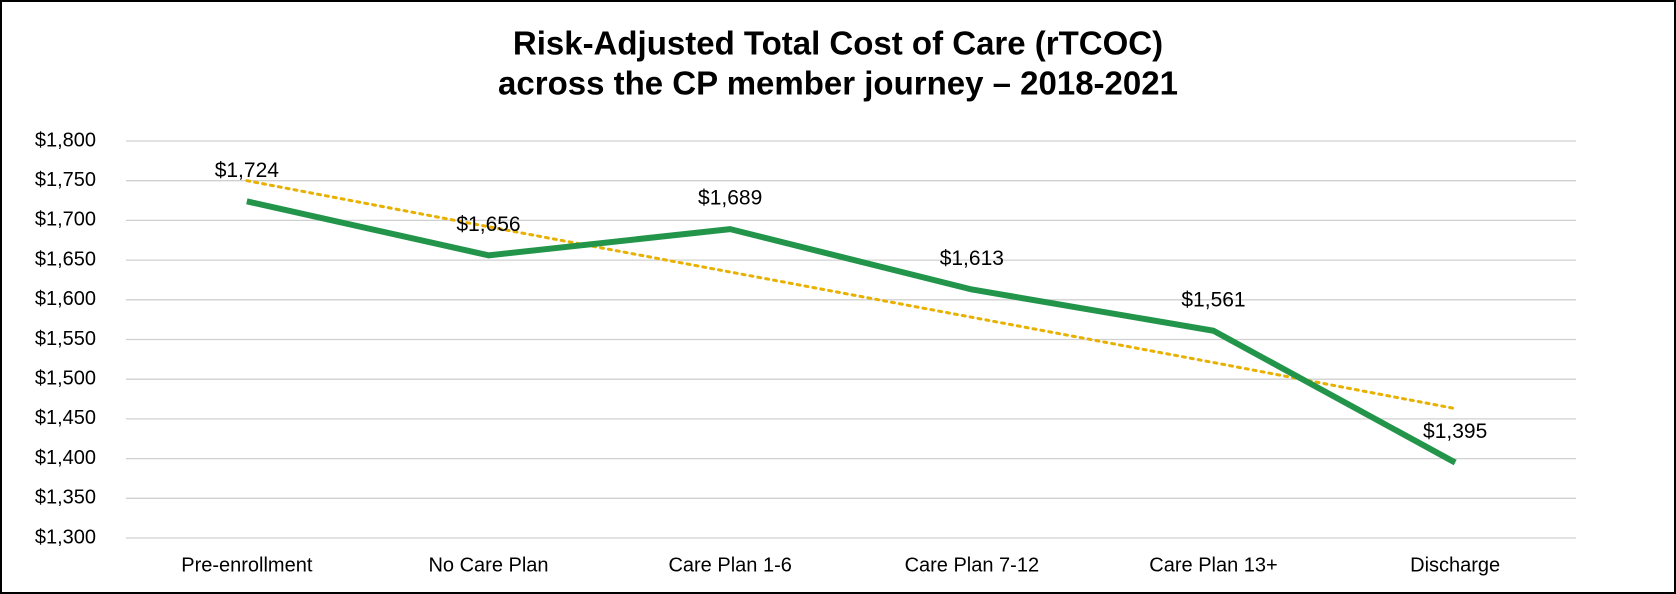  I want to click on x-tick-label: Care Plan 13+, so click(1213, 565).